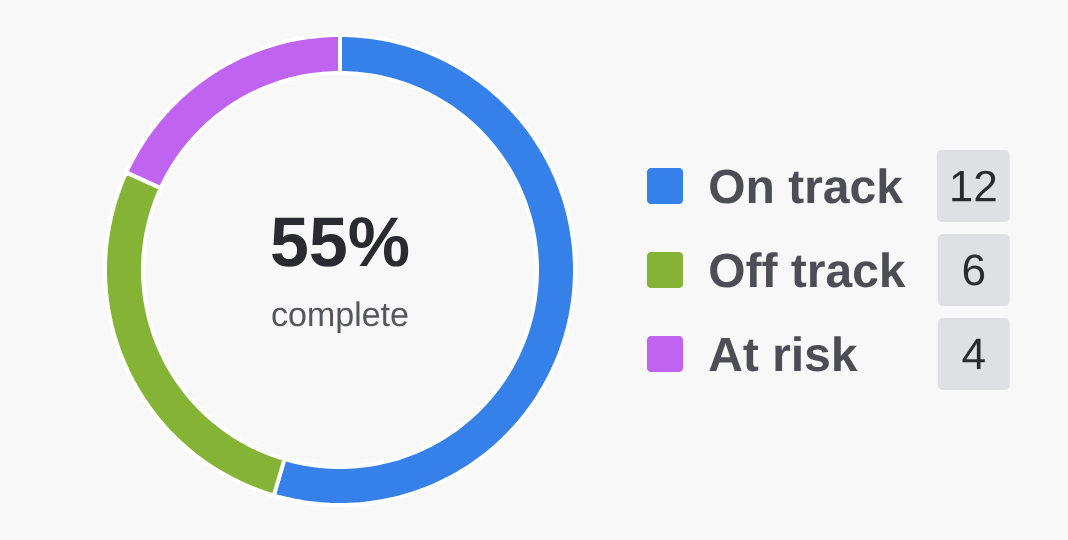 The height and width of the screenshot is (540, 1068). What do you see at coordinates (974, 270) in the screenshot?
I see `data-label: 6` at bounding box center [974, 270].